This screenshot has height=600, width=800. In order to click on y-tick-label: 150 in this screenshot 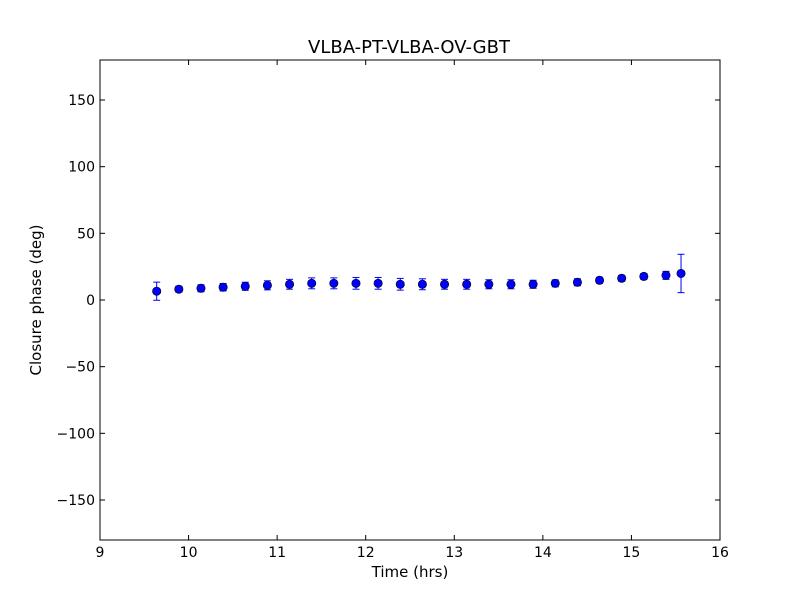, I will do `click(81, 101)`.